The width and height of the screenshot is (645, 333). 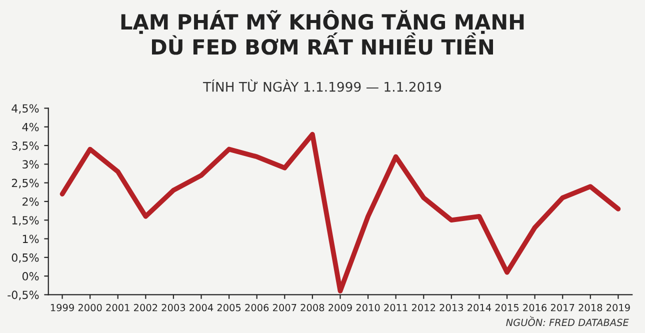 What do you see at coordinates (118, 308) in the screenshot?
I see `x-tick-label: 2001` at bounding box center [118, 308].